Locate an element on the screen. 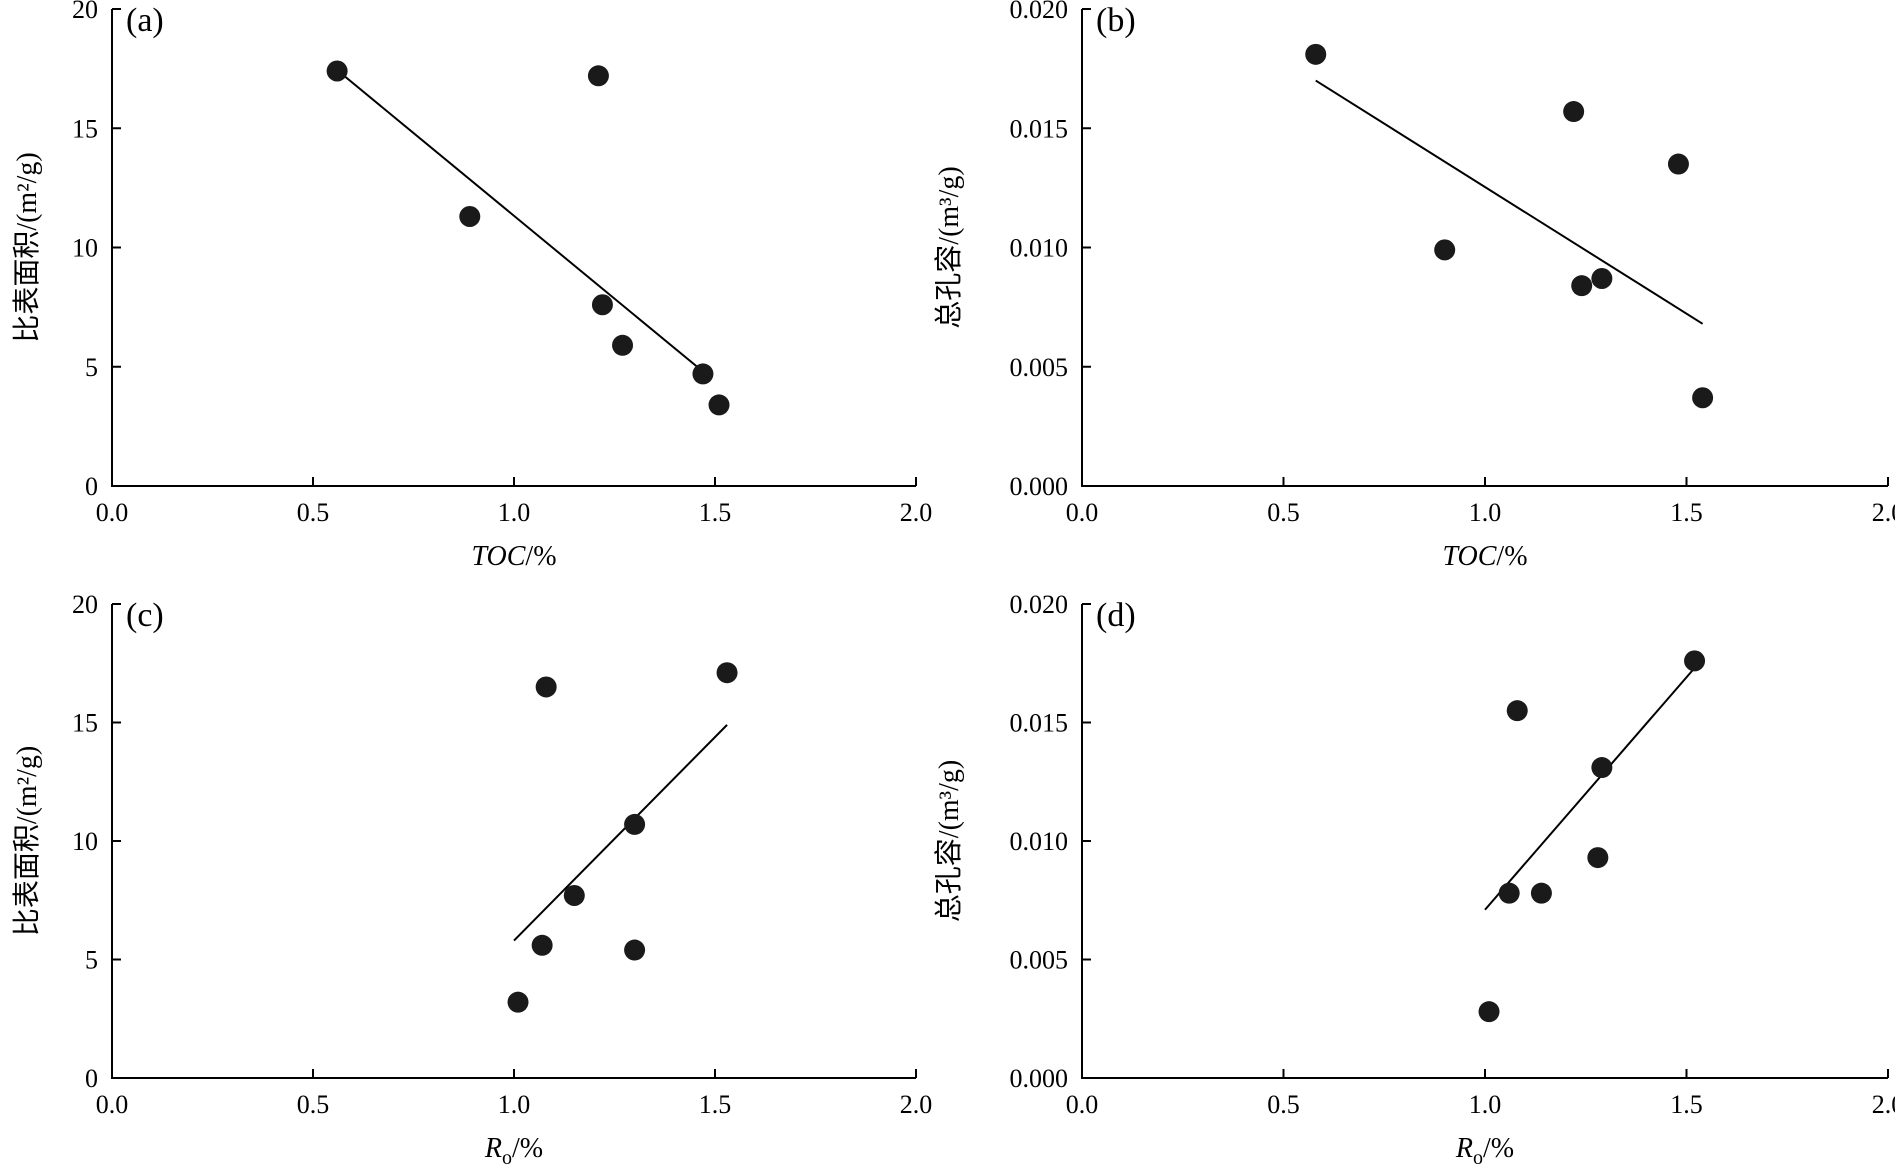  panel-label: (a) is located at coordinates (145, 20).